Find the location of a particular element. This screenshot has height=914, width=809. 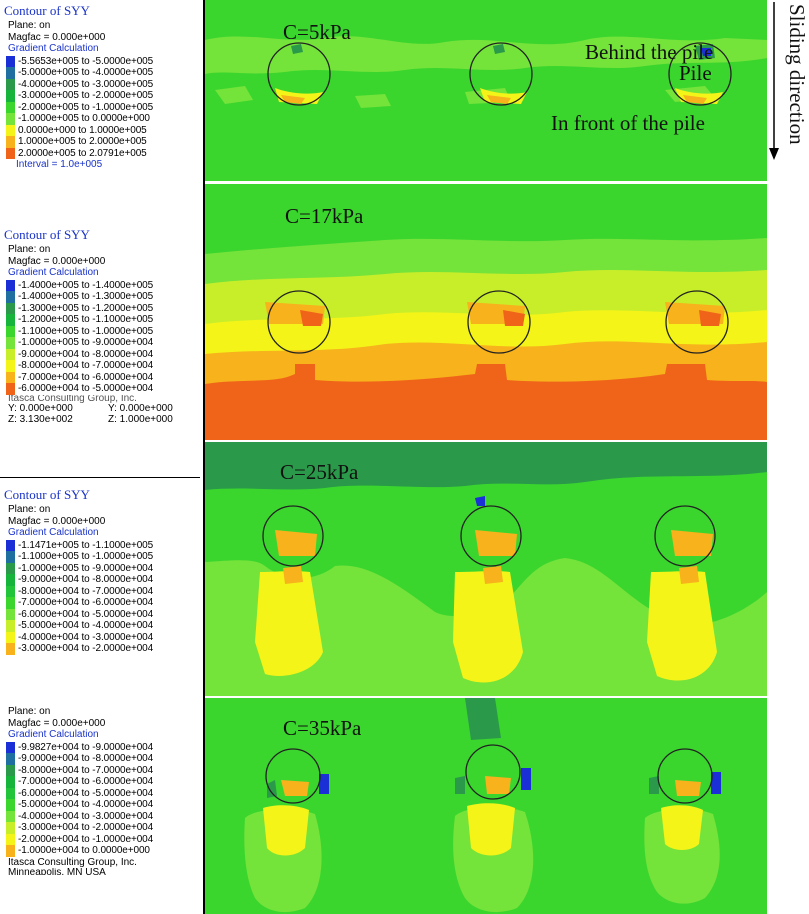

legend-footer-location: Minneapolis, MN USA is located at coordinates (57, 871).